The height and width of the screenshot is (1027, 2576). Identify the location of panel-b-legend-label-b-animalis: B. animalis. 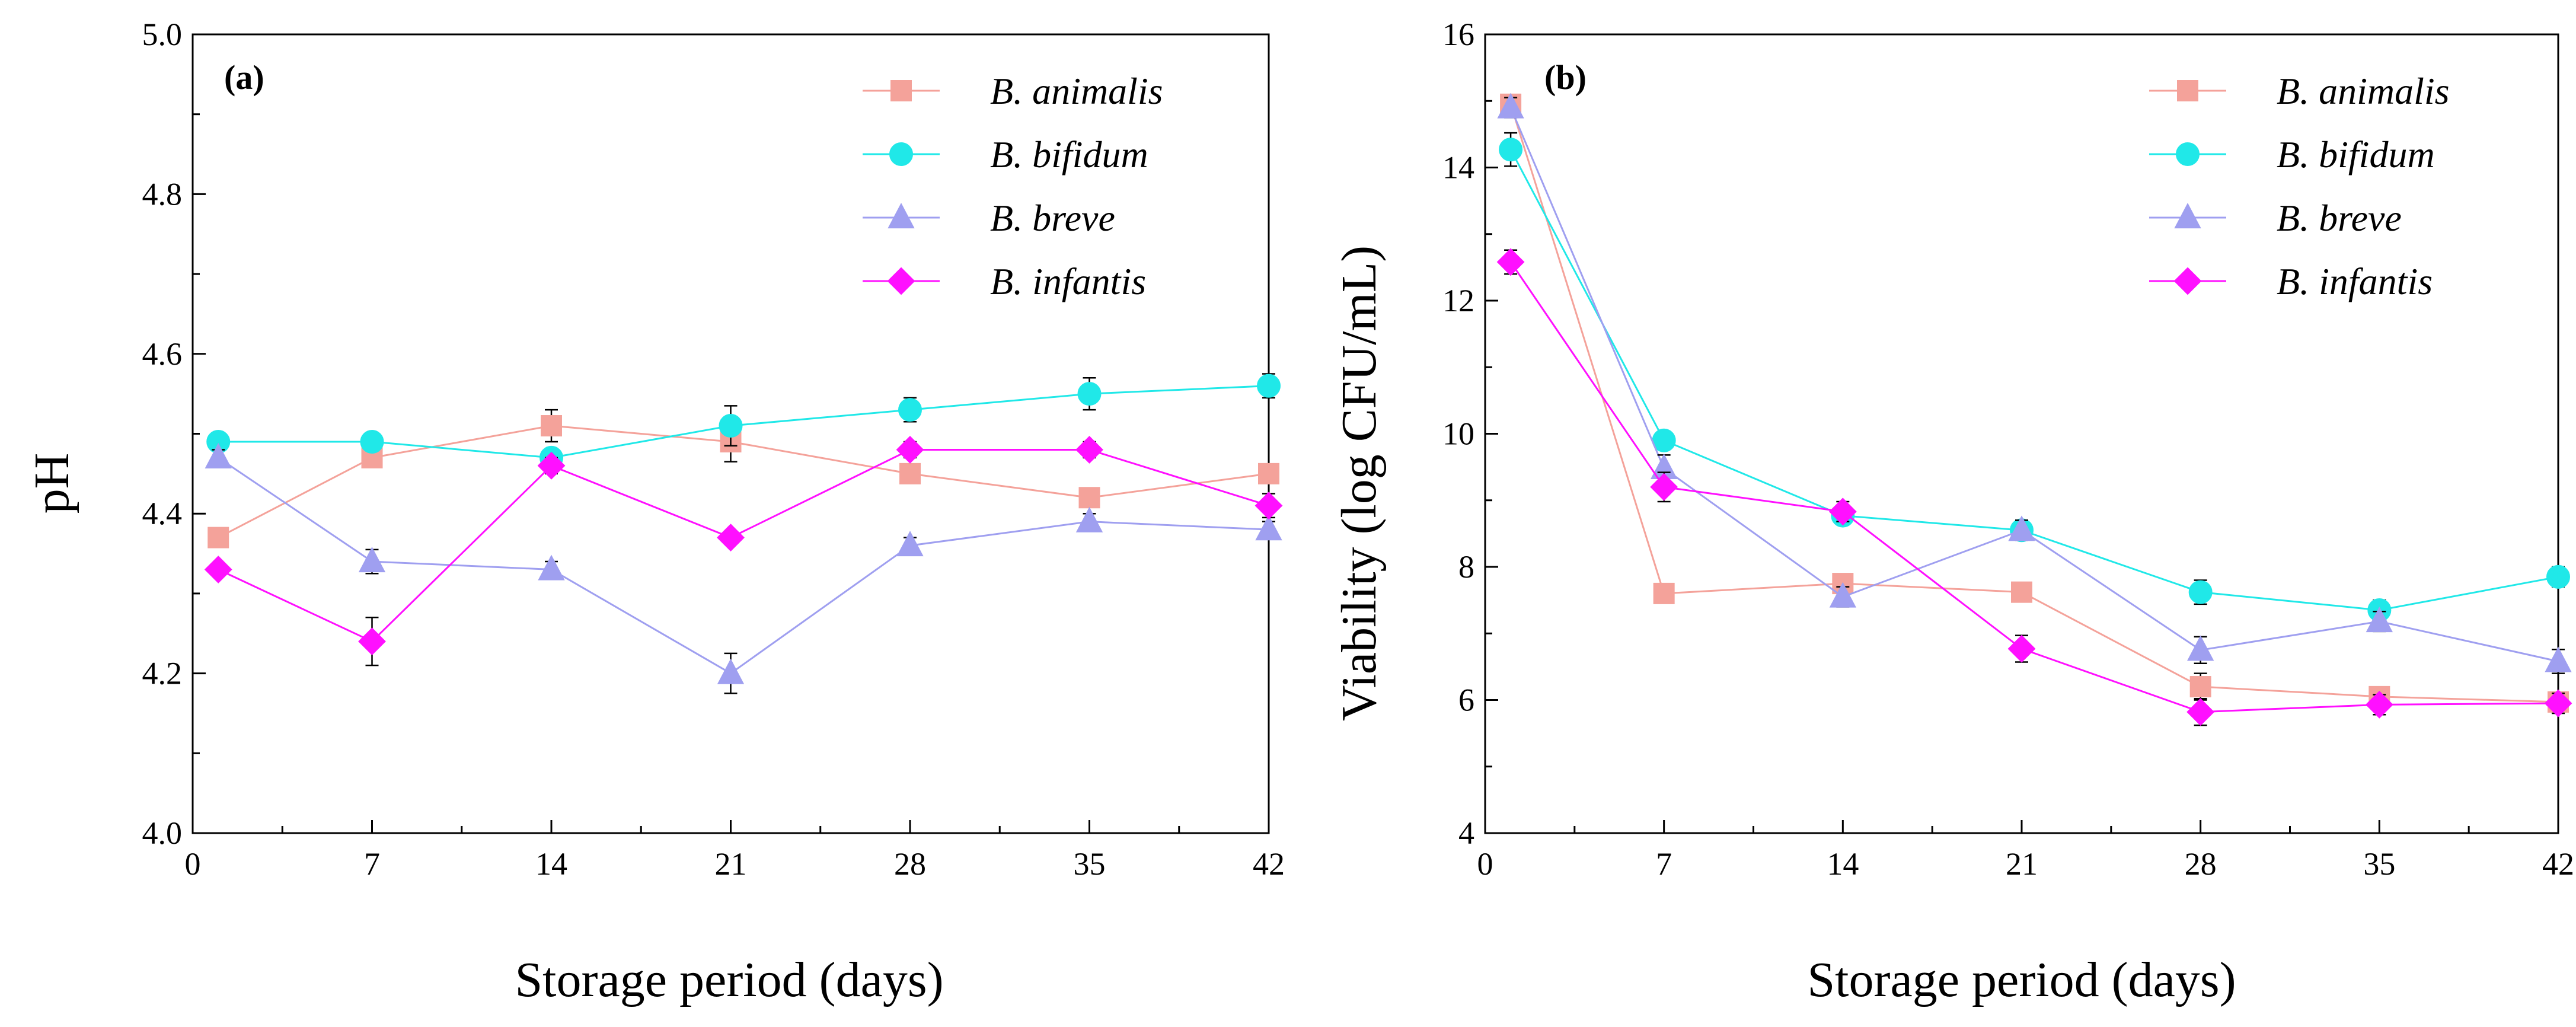
(2363, 91).